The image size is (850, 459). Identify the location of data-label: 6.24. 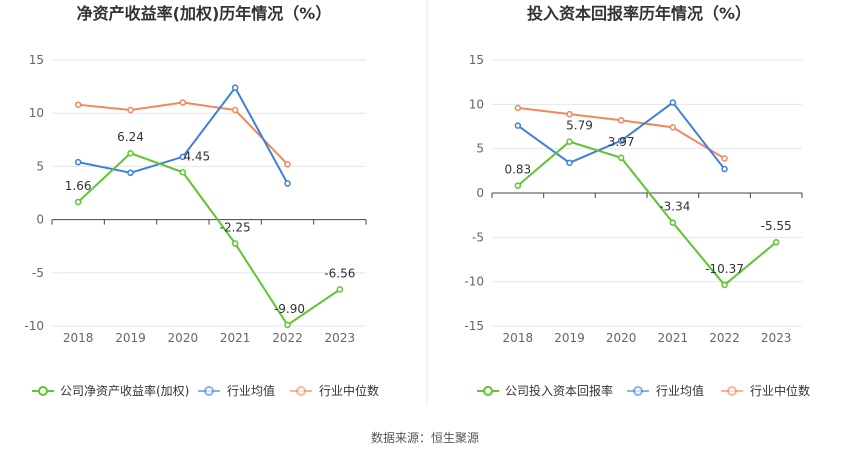
(130, 137).